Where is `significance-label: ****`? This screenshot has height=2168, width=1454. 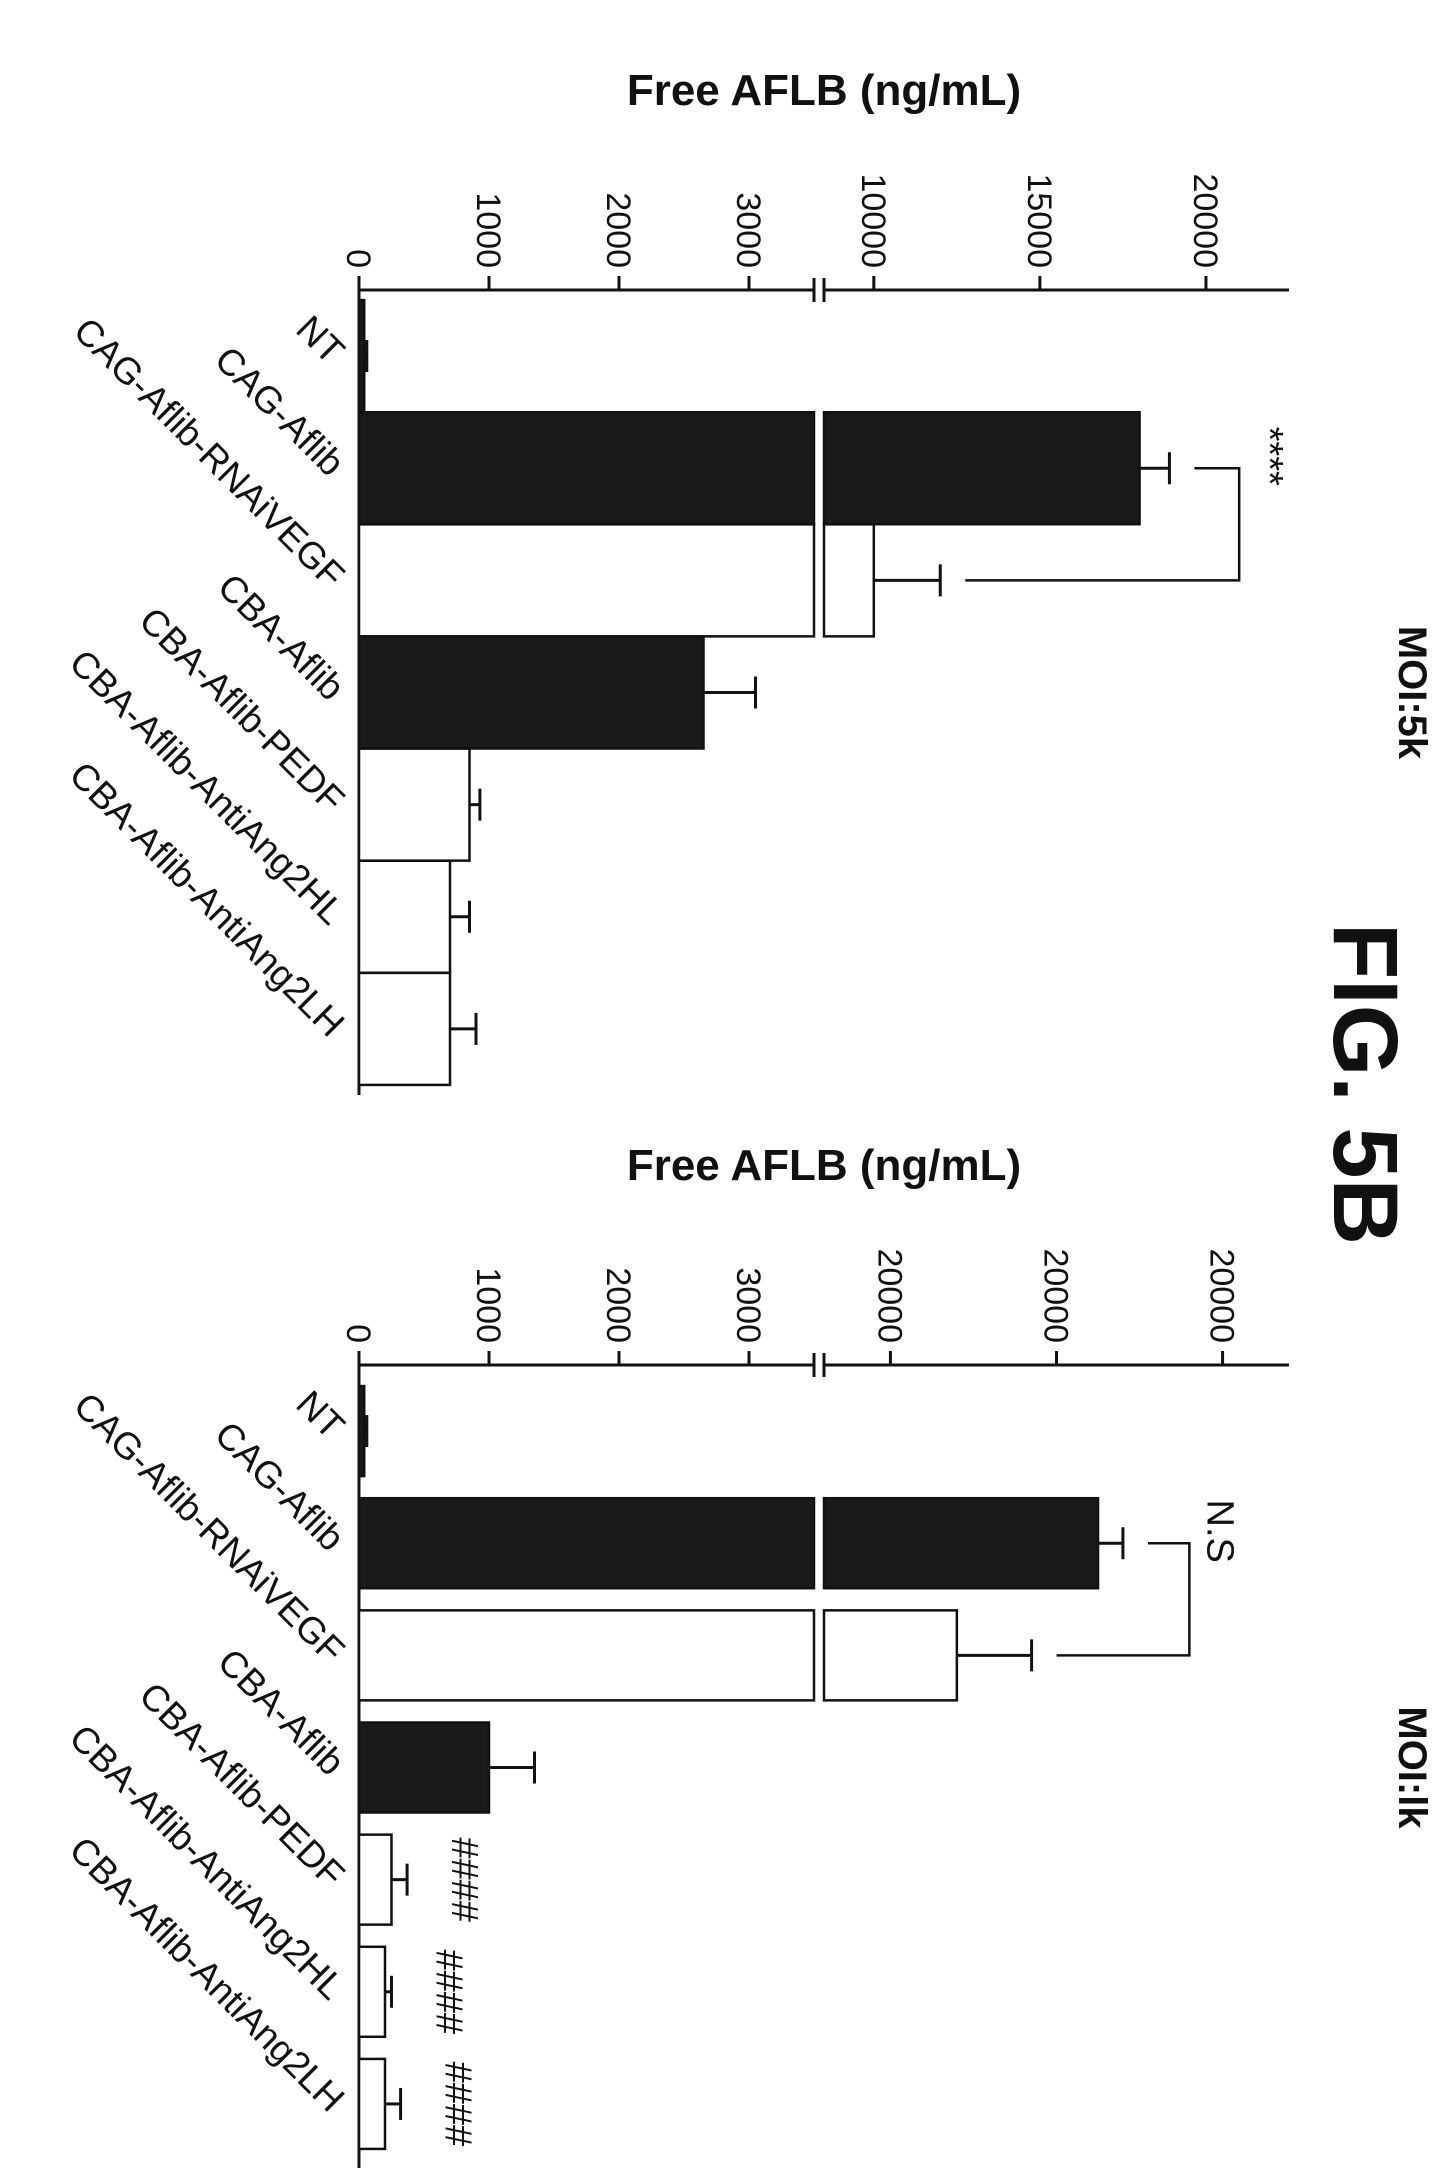
significance-label: **** is located at coordinates (1269, 456).